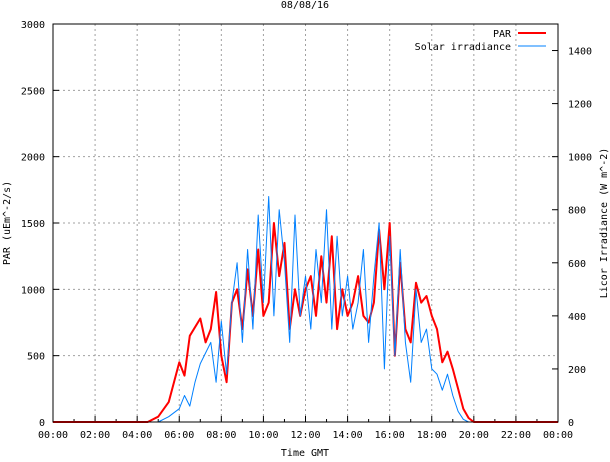  Describe the element at coordinates (95, 435) in the screenshot. I see `x-tick-label: 02:00` at that location.